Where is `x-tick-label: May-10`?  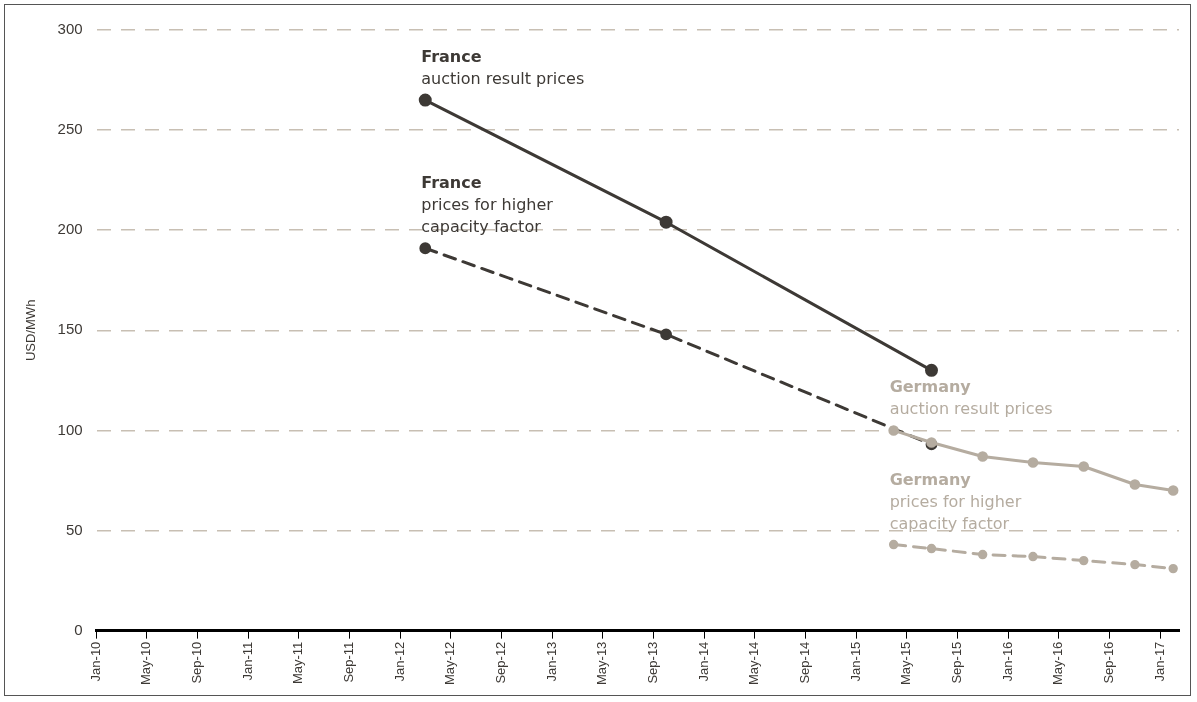
x-tick-label: May-10 is located at coordinates (146, 663).